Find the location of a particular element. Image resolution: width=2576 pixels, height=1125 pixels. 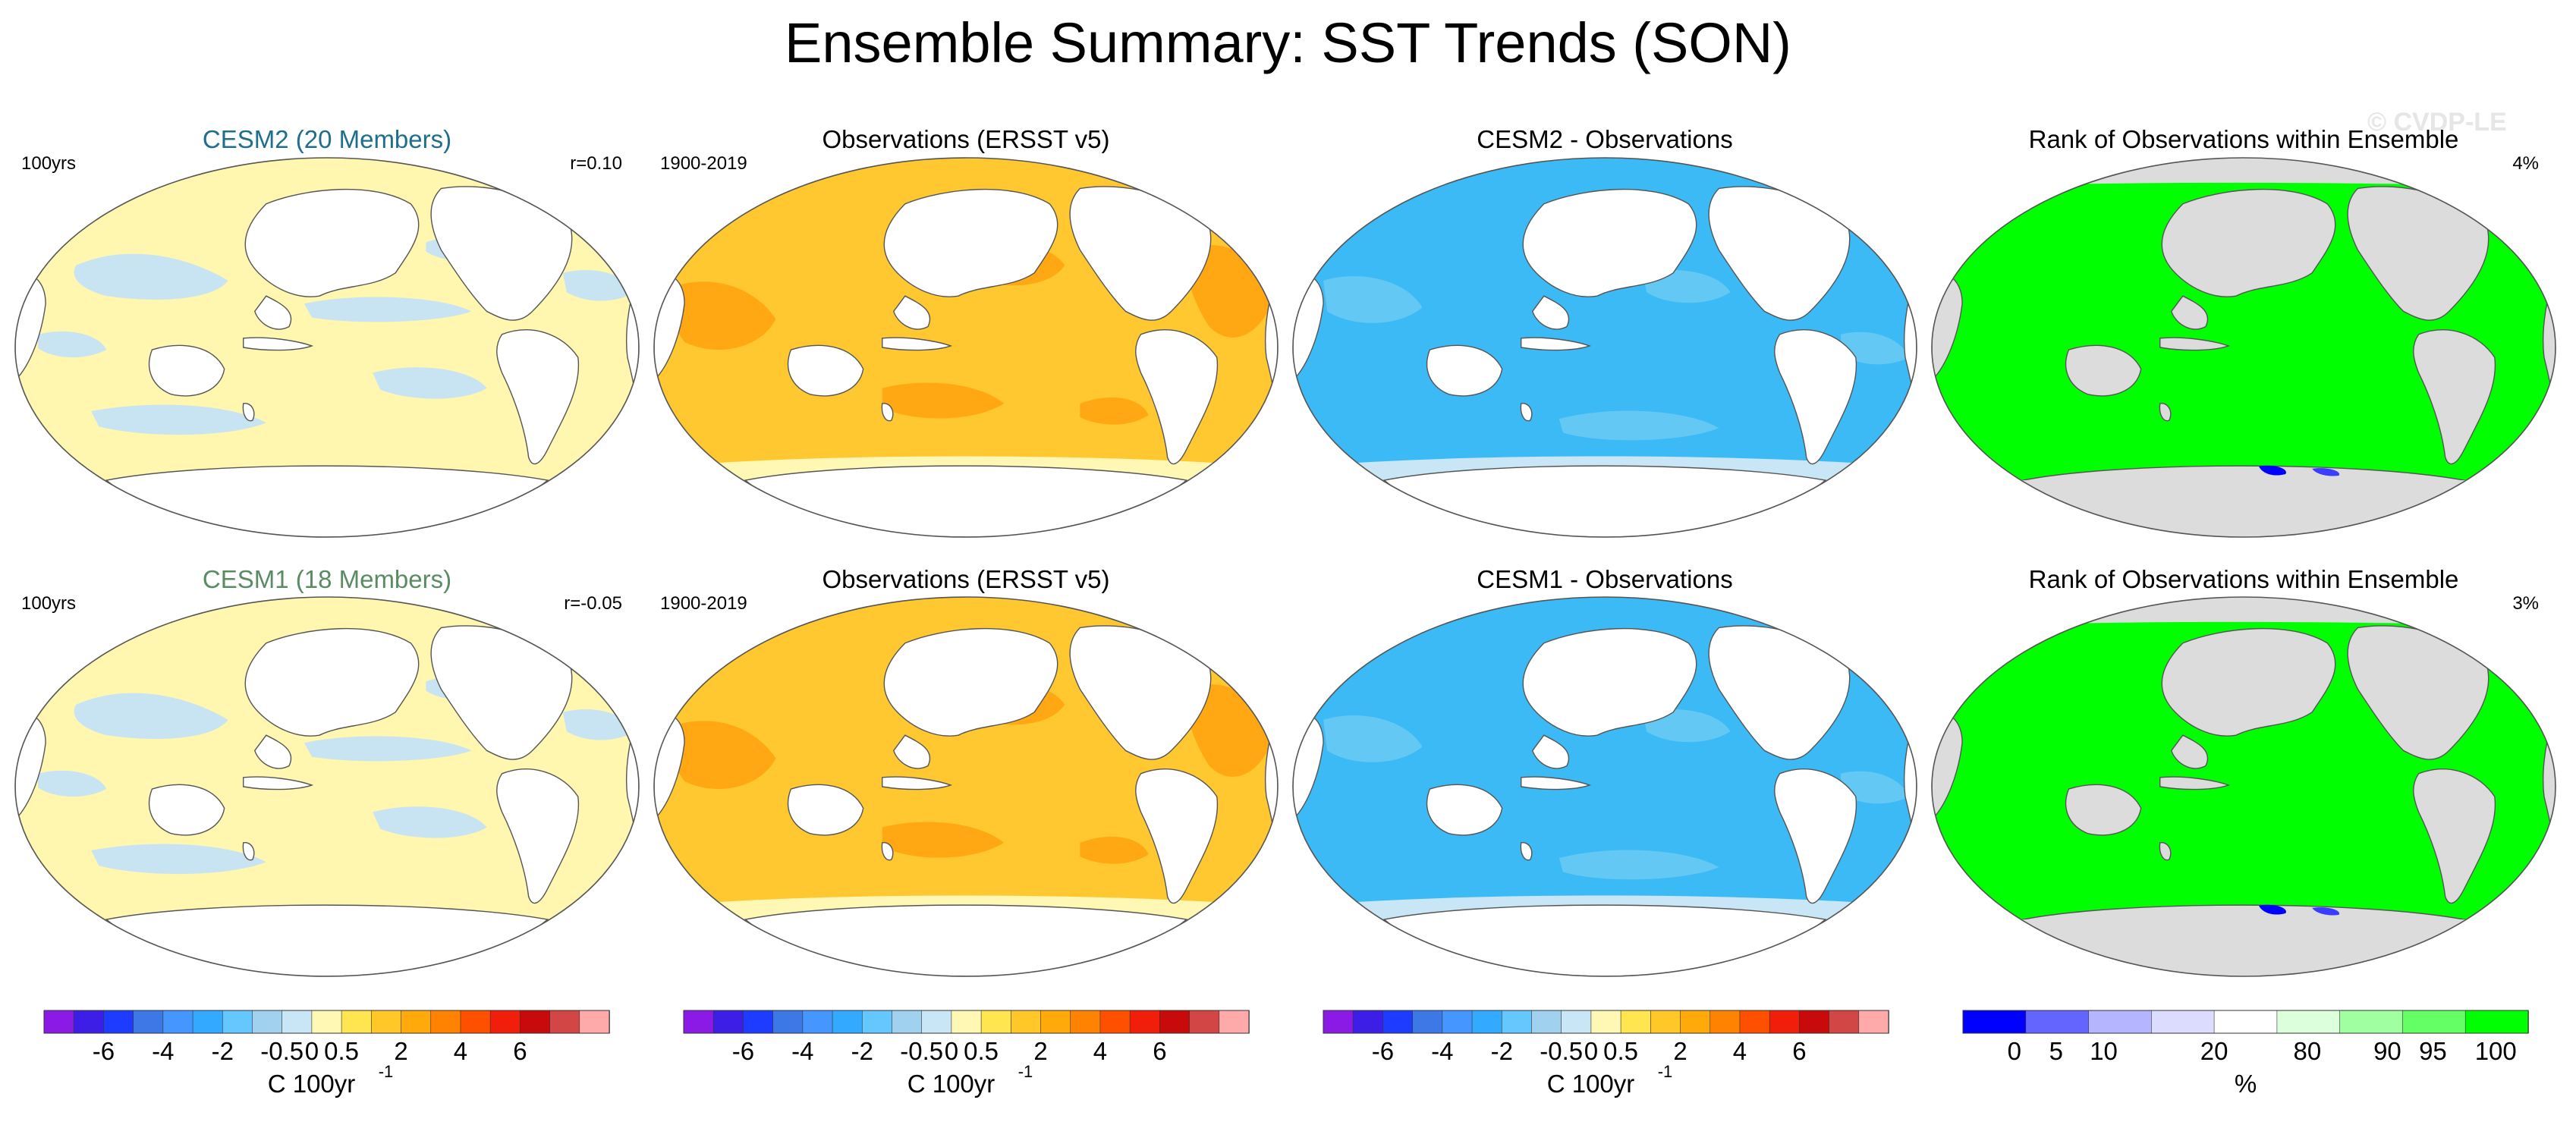

colorbar-tick-label: 5 is located at coordinates (2056, 1051).